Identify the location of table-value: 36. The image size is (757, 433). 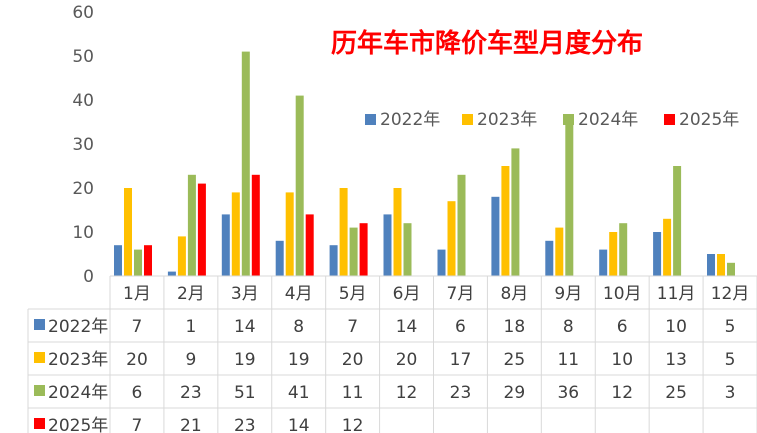
(568, 393).